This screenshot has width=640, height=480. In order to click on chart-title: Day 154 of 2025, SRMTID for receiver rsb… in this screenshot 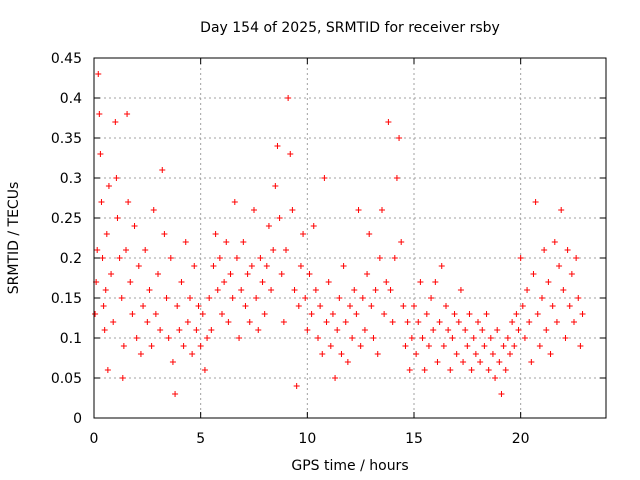, I will do `click(350, 28)`.